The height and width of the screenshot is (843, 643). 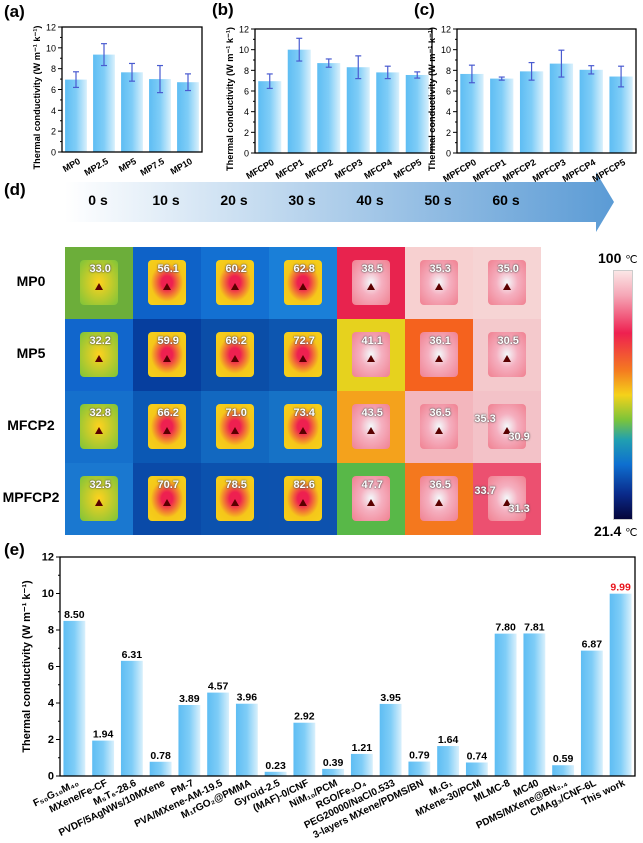 What do you see at coordinates (459, 170) in the screenshot?
I see `category-label: MPFCP0` at bounding box center [459, 170].